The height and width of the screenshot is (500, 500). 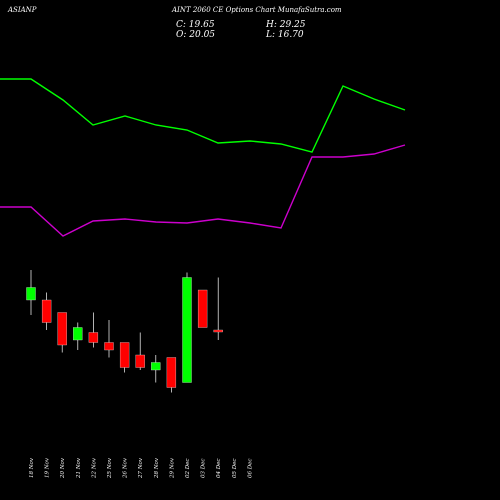 I want to click on upper-band-line, so click(x=203, y=115).